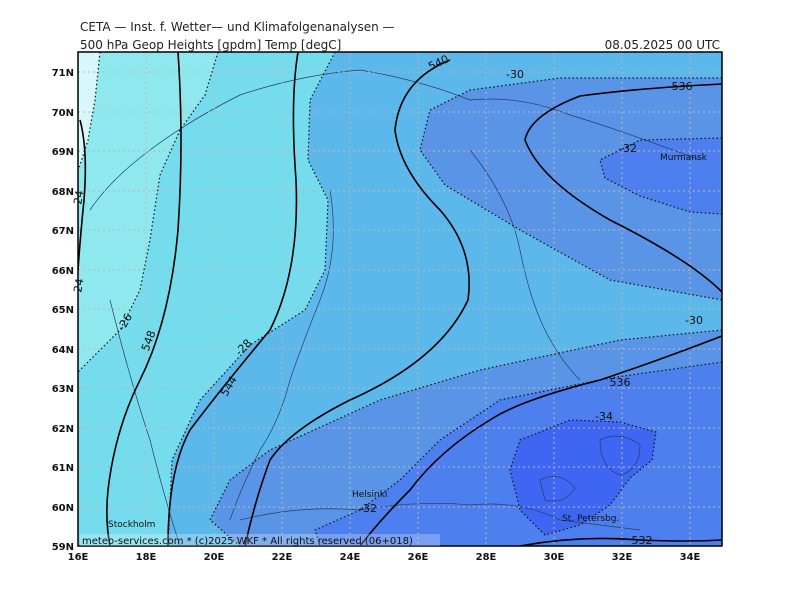 This screenshot has width=800, height=600. Describe the element at coordinates (63, 113) in the screenshot. I see `latitude-label: 70N` at that location.